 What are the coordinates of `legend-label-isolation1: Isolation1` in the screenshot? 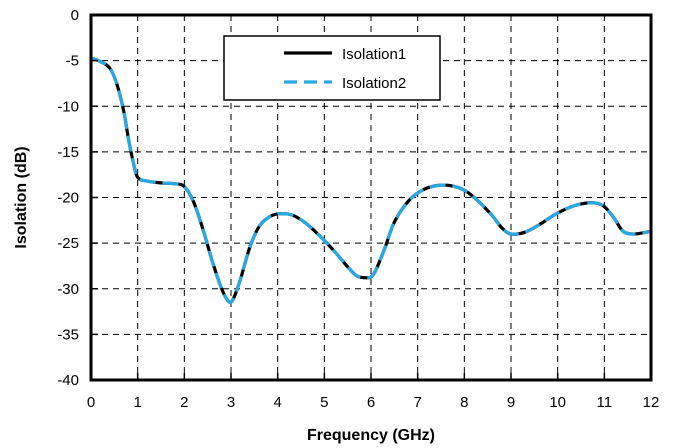 It's located at (374, 54).